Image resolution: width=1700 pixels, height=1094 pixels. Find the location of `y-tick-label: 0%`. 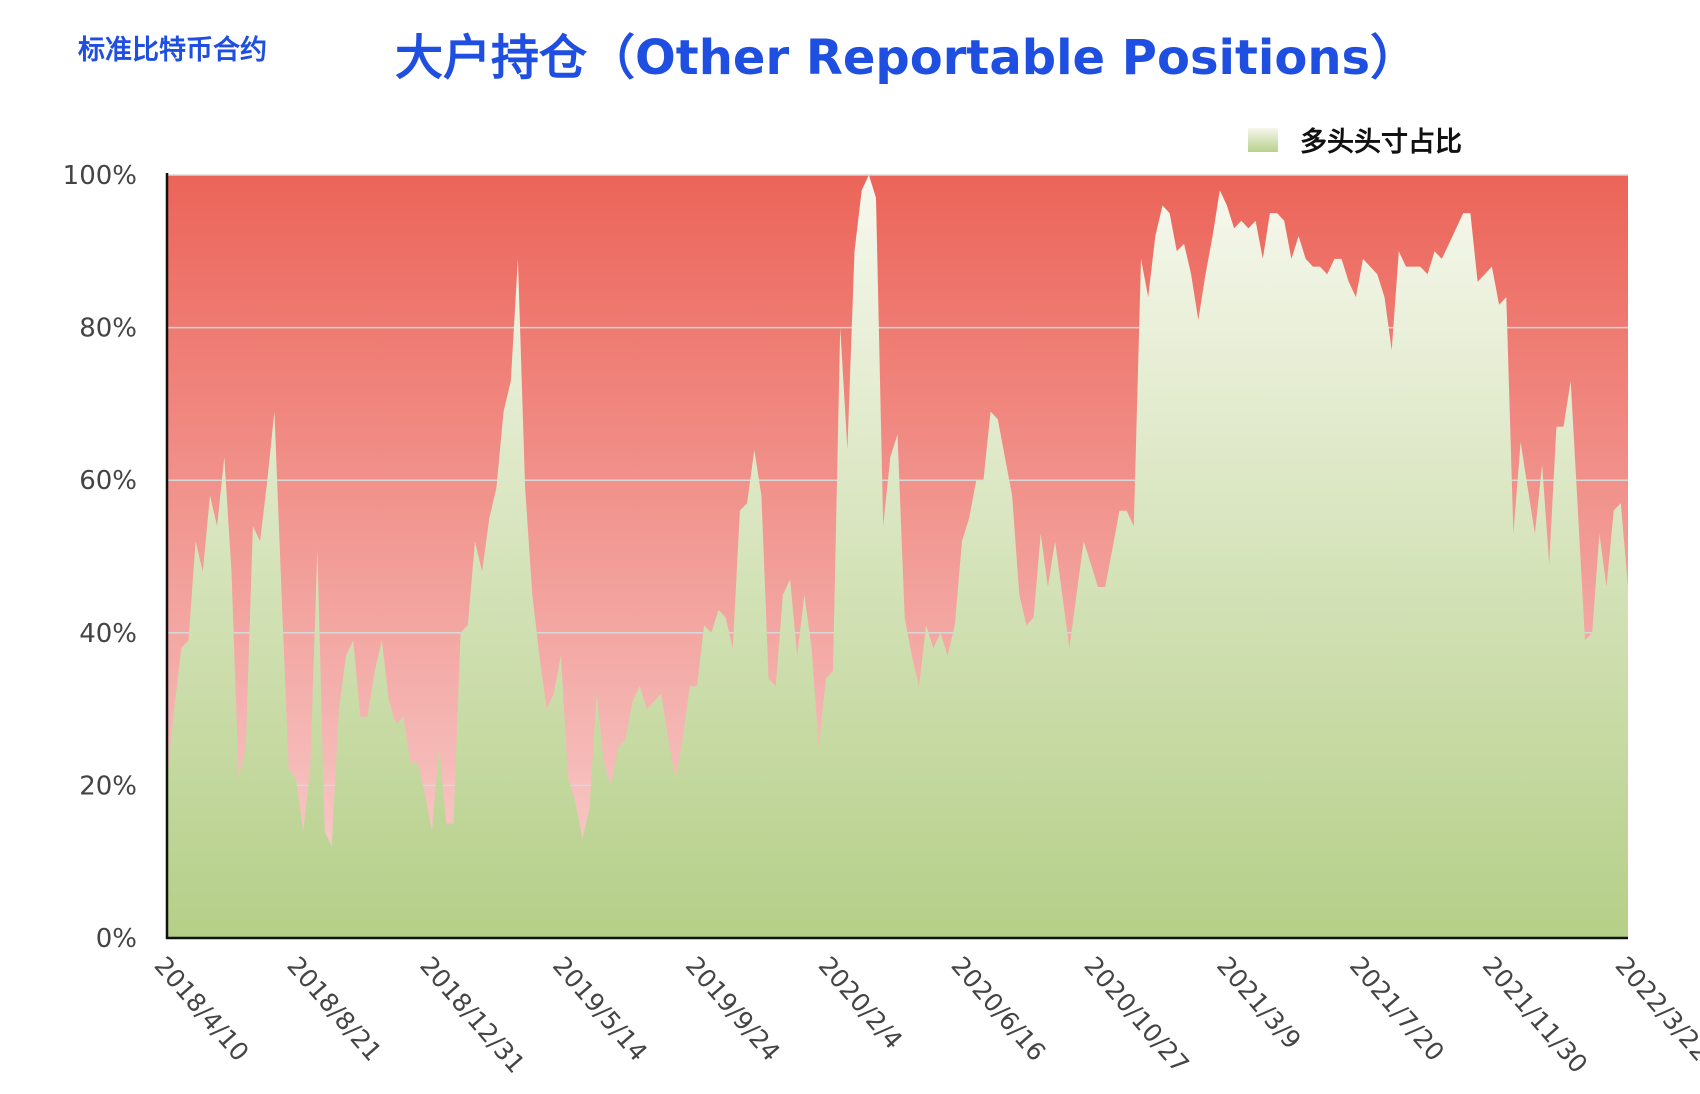

y-tick-label: 0% is located at coordinates (116, 939).